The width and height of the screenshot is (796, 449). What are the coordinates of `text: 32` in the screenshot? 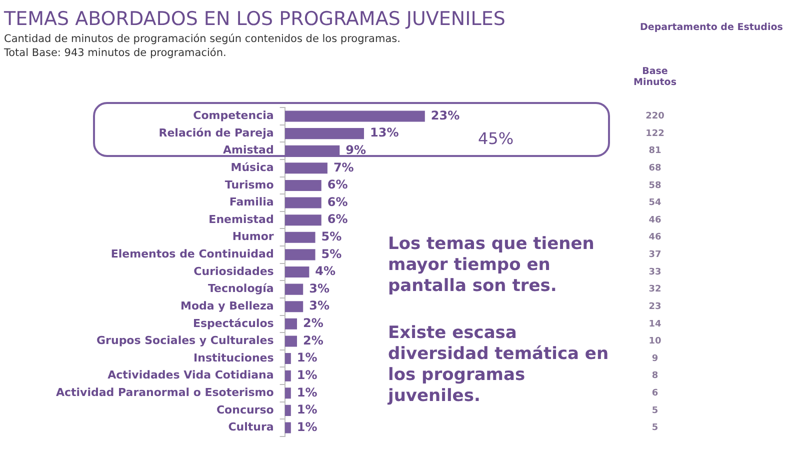 It's located at (655, 289).